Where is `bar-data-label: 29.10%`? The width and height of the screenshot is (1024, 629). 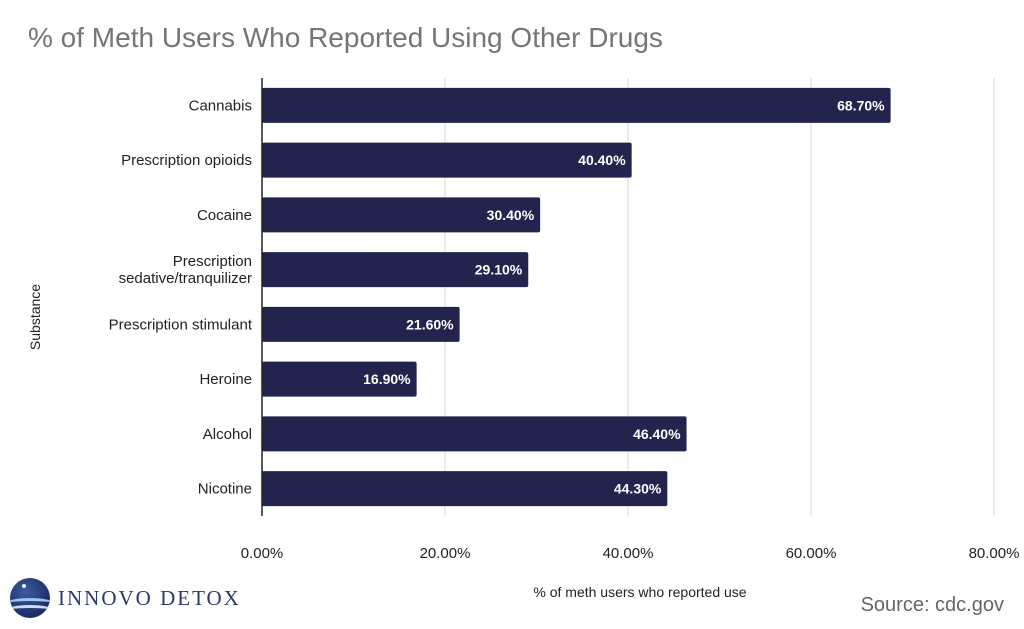
bar-data-label: 29.10% is located at coordinates (499, 270).